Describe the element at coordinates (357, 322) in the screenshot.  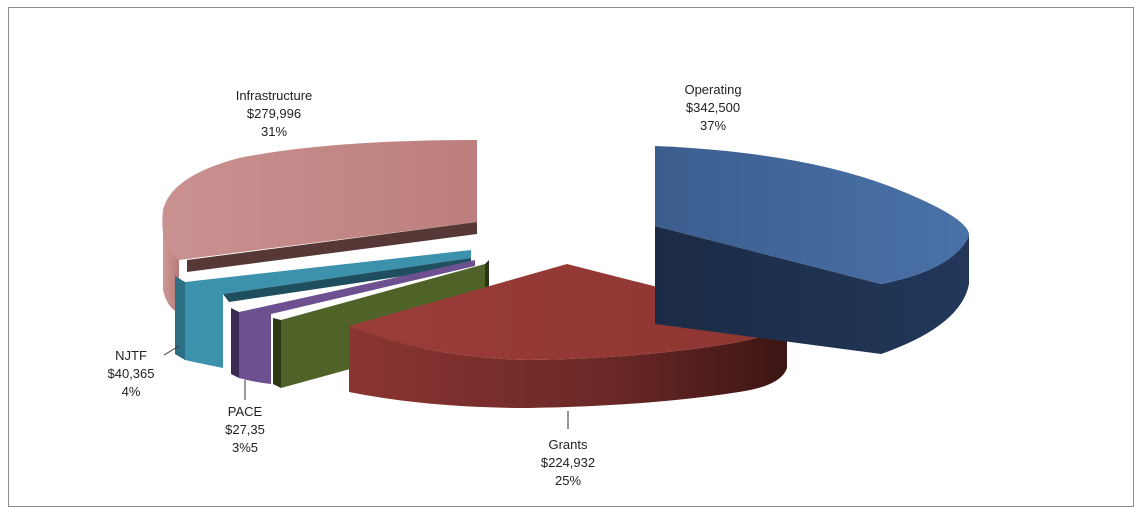
I see `slice-pace-top` at that location.